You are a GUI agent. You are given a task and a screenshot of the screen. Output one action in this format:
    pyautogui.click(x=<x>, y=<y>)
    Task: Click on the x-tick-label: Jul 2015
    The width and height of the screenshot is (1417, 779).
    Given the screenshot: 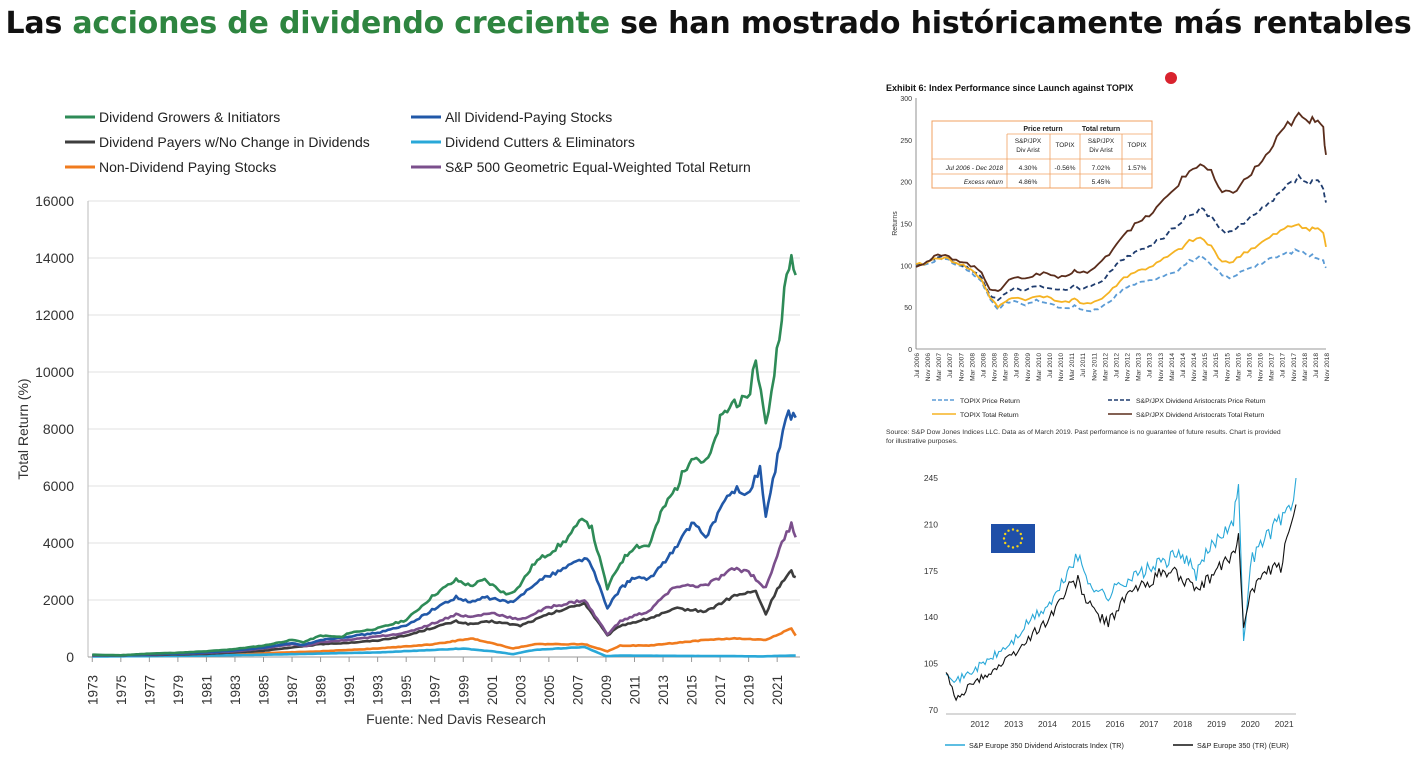 What is the action you would take?
    pyautogui.click(x=1216, y=365)
    